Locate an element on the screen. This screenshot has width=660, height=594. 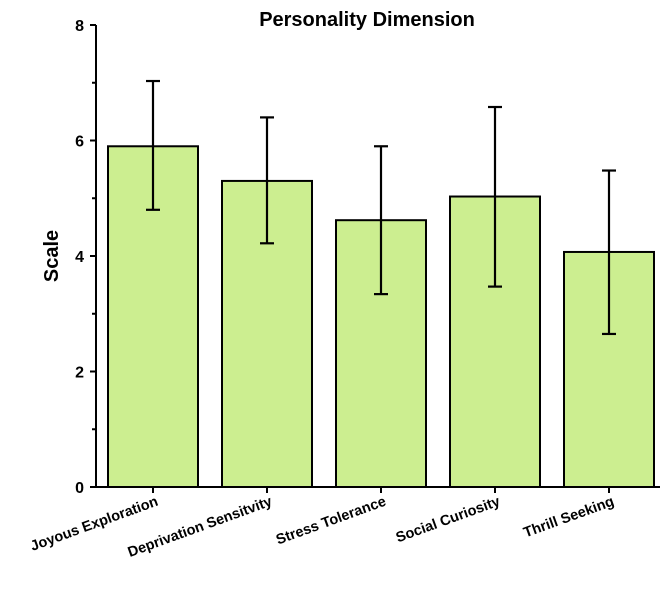
y-tick-label-4: 4 is located at coordinates (79, 257).